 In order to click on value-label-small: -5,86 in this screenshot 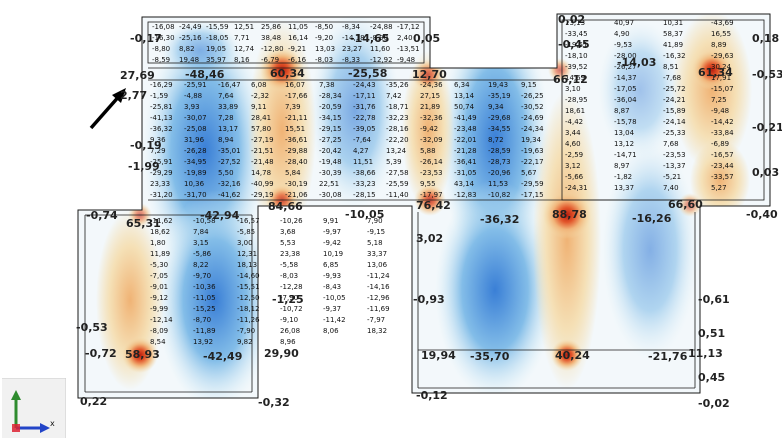, I will do `click(202, 254)`.